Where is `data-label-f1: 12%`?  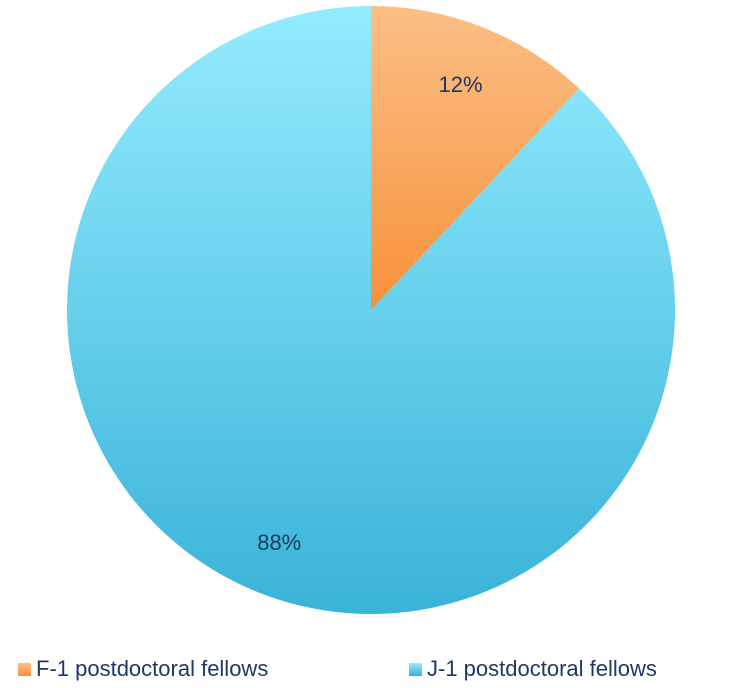
data-label-f1: 12% is located at coordinates (461, 84).